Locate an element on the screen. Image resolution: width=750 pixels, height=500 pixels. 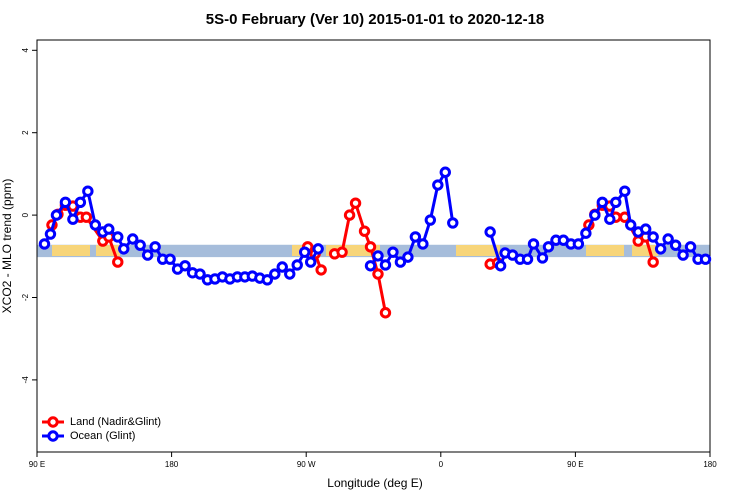
y-tick-label: 2 is located at coordinates (25, 132).